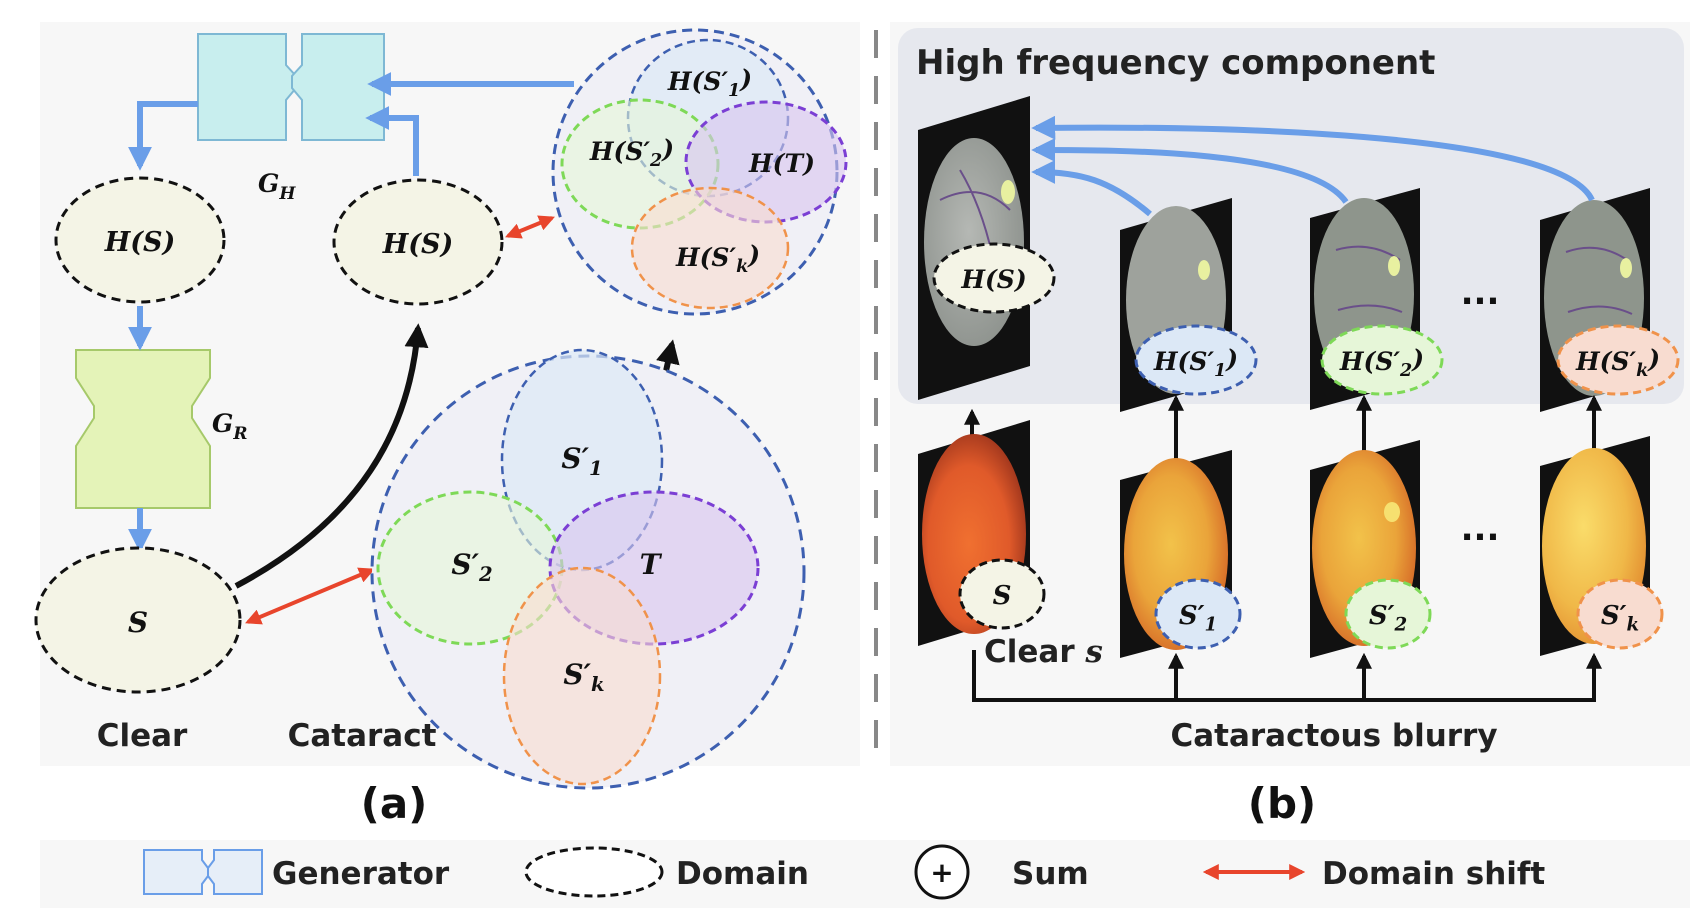  Describe the element at coordinates (631, 152) in the screenshot. I see `small-set-hs2: H(S′2)` at that location.